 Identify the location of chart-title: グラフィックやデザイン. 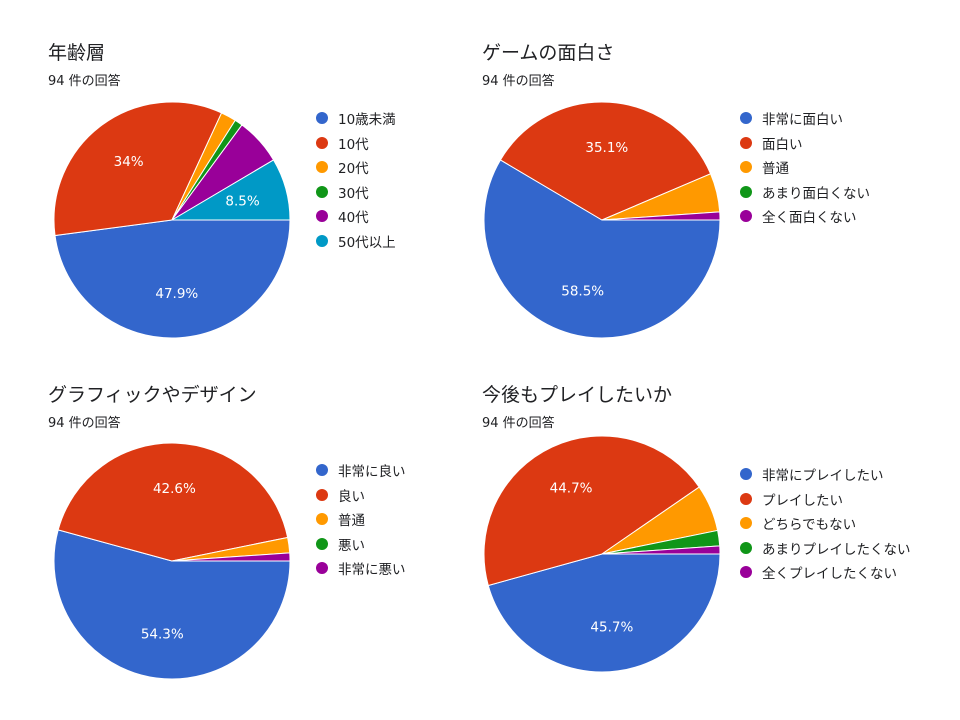
(152, 395).